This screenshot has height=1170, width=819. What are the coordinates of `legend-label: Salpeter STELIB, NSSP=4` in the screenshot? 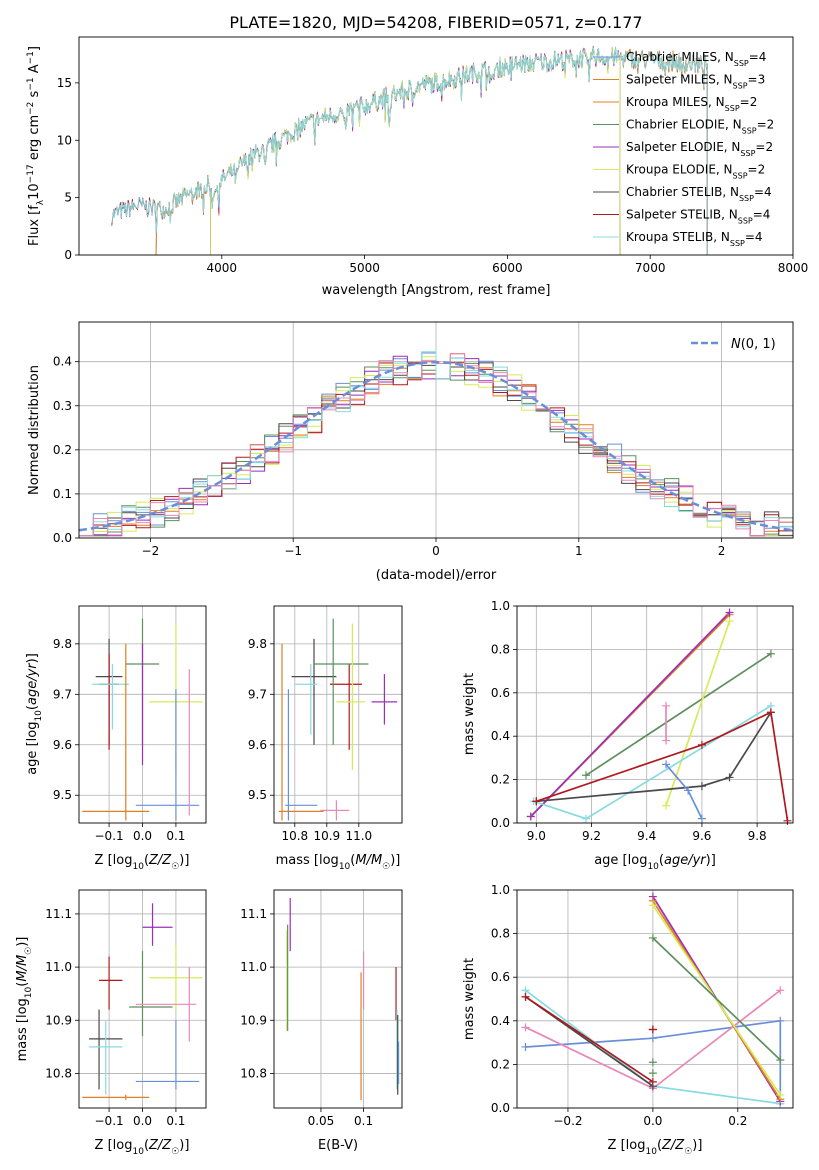 It's located at (698, 217).